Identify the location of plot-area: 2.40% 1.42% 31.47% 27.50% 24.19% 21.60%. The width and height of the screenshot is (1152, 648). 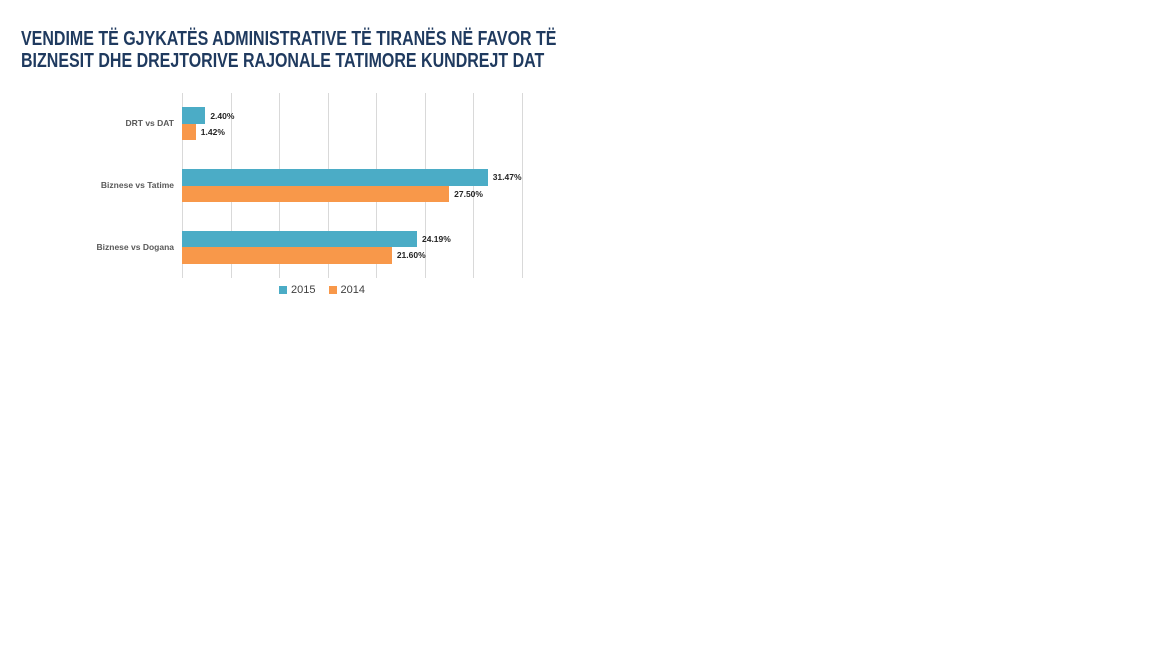
(352, 185).